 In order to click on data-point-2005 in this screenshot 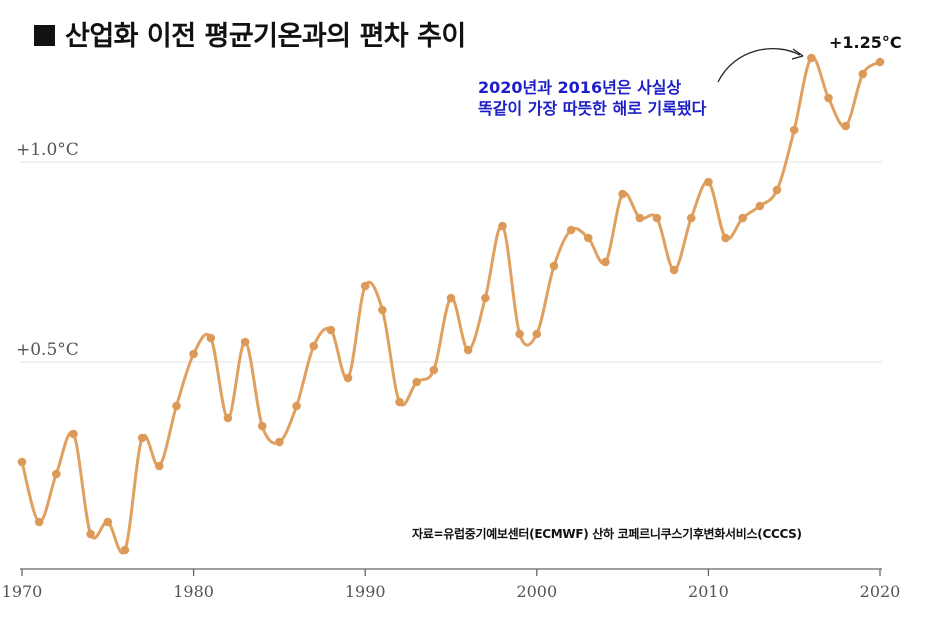, I will do `click(622, 194)`.